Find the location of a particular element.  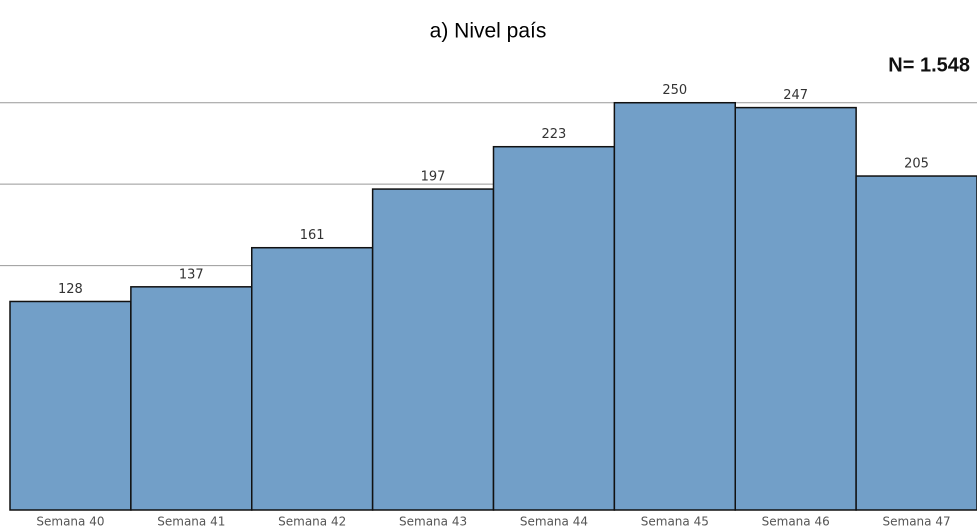

chart-title: a) Nivel país is located at coordinates (488, 31).